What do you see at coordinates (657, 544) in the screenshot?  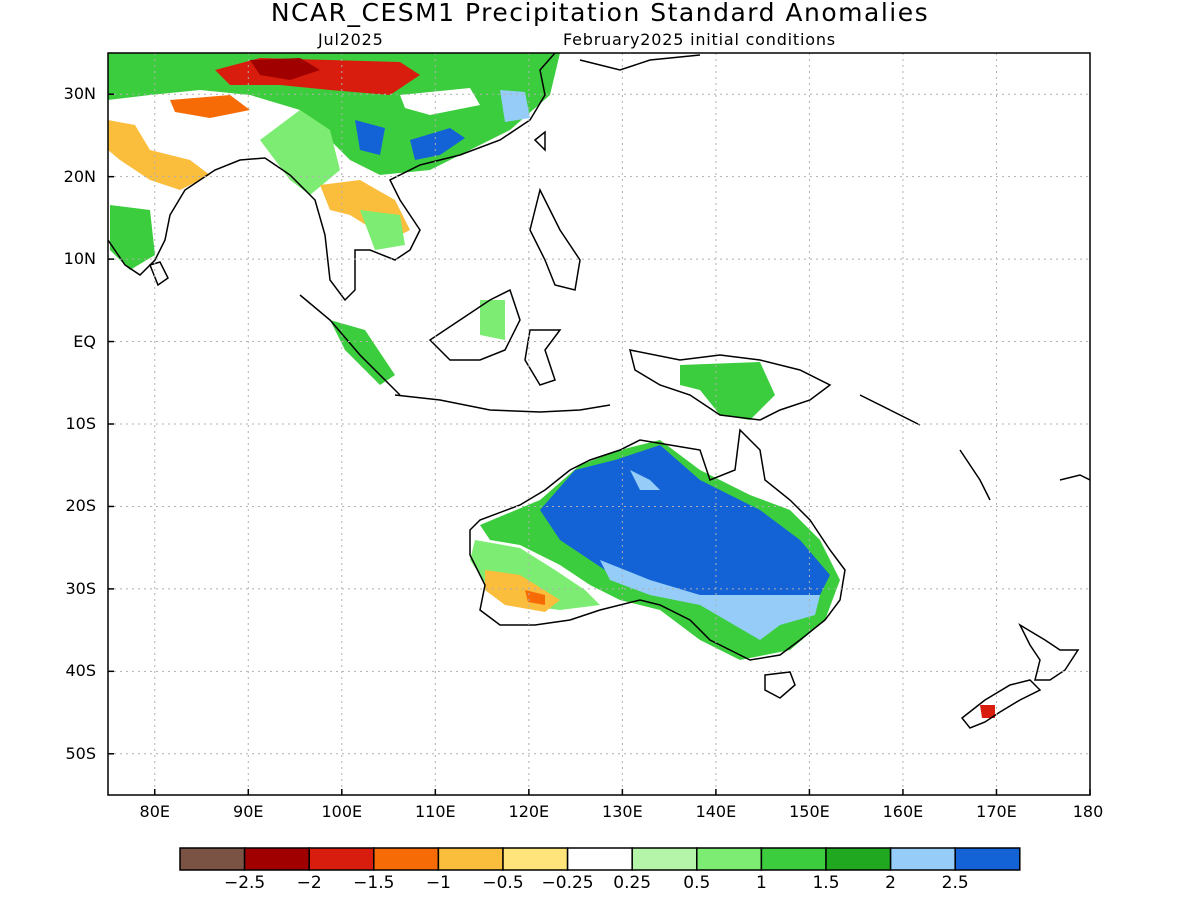 I see `coastline-australia` at bounding box center [657, 544].